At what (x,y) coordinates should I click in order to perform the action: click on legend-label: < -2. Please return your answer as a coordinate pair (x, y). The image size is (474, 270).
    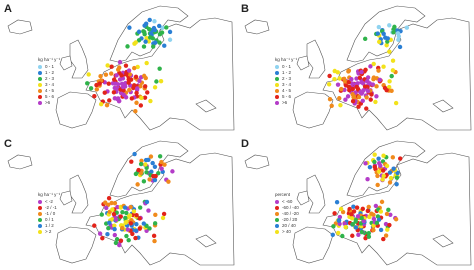
    Looking at the image, I should click on (49, 201).